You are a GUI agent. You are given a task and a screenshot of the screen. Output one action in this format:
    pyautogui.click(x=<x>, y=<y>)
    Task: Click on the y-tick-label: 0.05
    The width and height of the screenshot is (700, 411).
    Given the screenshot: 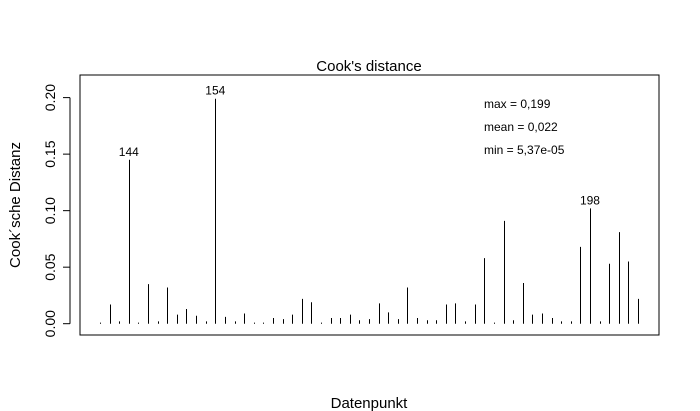 What is the action you would take?
    pyautogui.click(x=50, y=266)
    